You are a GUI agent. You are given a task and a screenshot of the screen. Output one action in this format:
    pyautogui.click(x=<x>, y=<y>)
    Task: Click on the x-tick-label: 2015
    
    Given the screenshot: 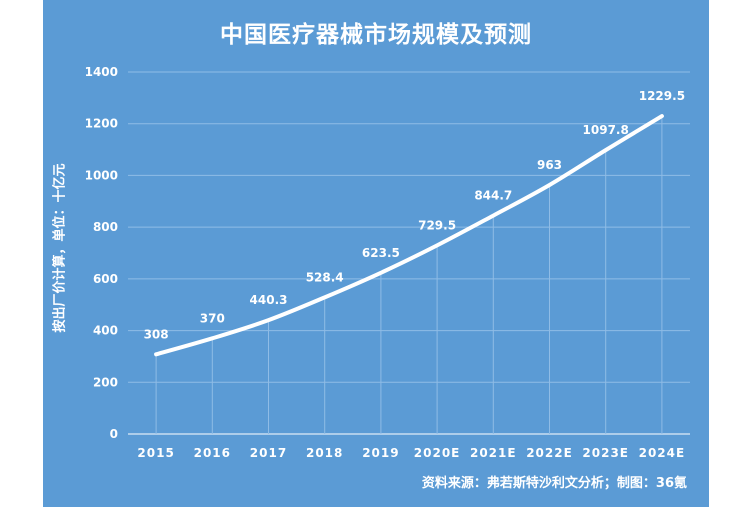 What is the action you would take?
    pyautogui.click(x=155, y=453)
    